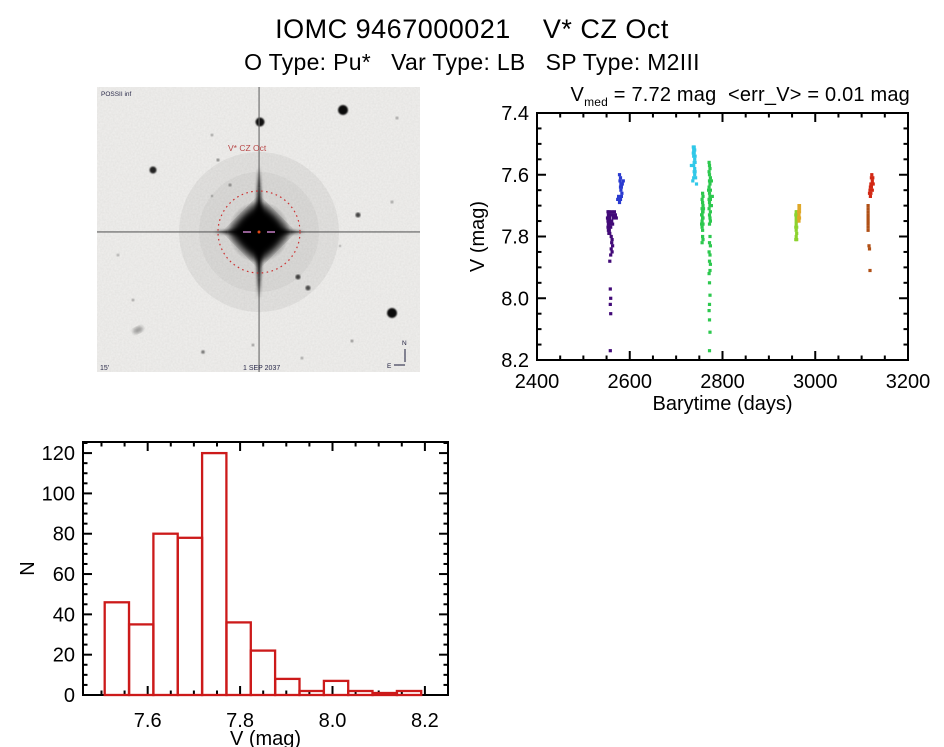 The height and width of the screenshot is (747, 944). What do you see at coordinates (596, 102) in the screenshot?
I see `stats-v-subscript: med` at bounding box center [596, 102].